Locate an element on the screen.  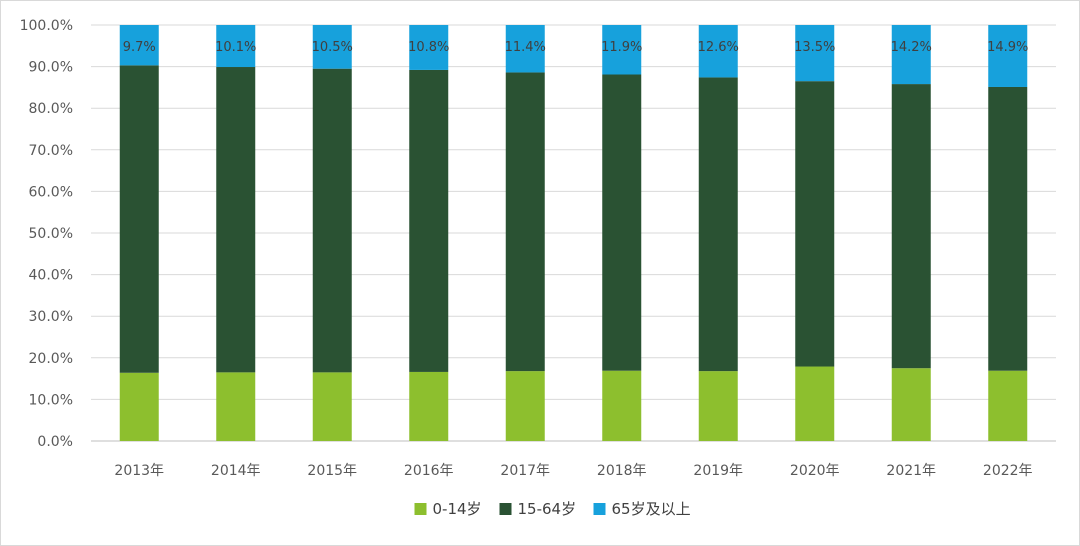
legend-item: 0-14岁 is located at coordinates (448, 509).